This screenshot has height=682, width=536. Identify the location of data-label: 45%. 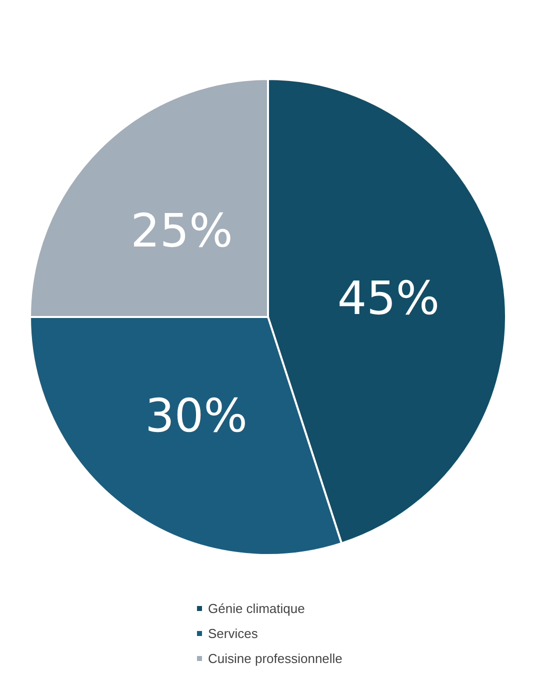
(388, 297).